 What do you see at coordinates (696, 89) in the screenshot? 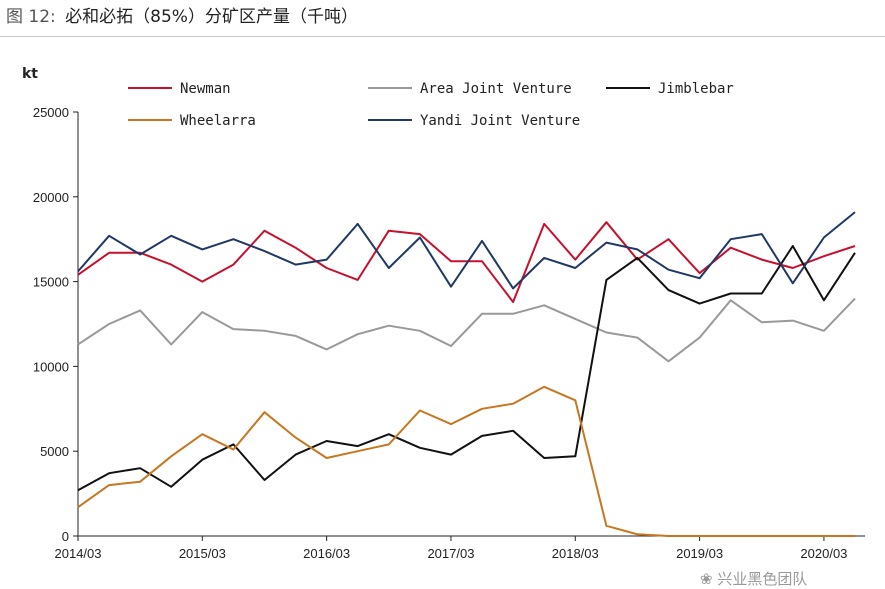
I see `legend-label-jimblebar: Jimblebar` at bounding box center [696, 89].